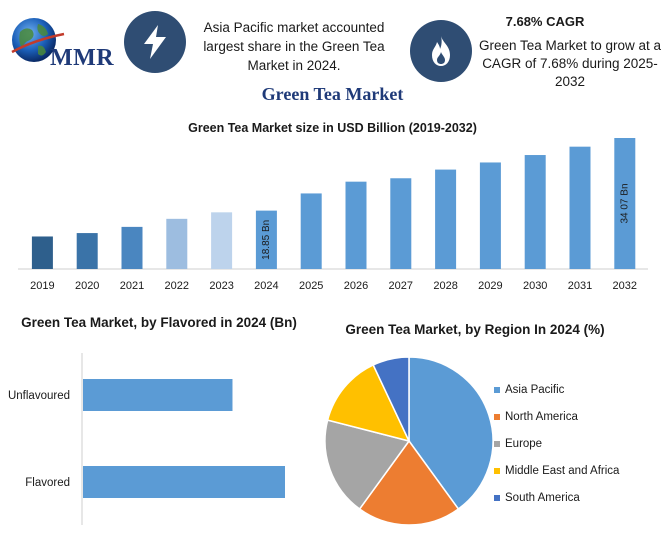  I want to click on x-tick-label: 2024, so click(266, 286).